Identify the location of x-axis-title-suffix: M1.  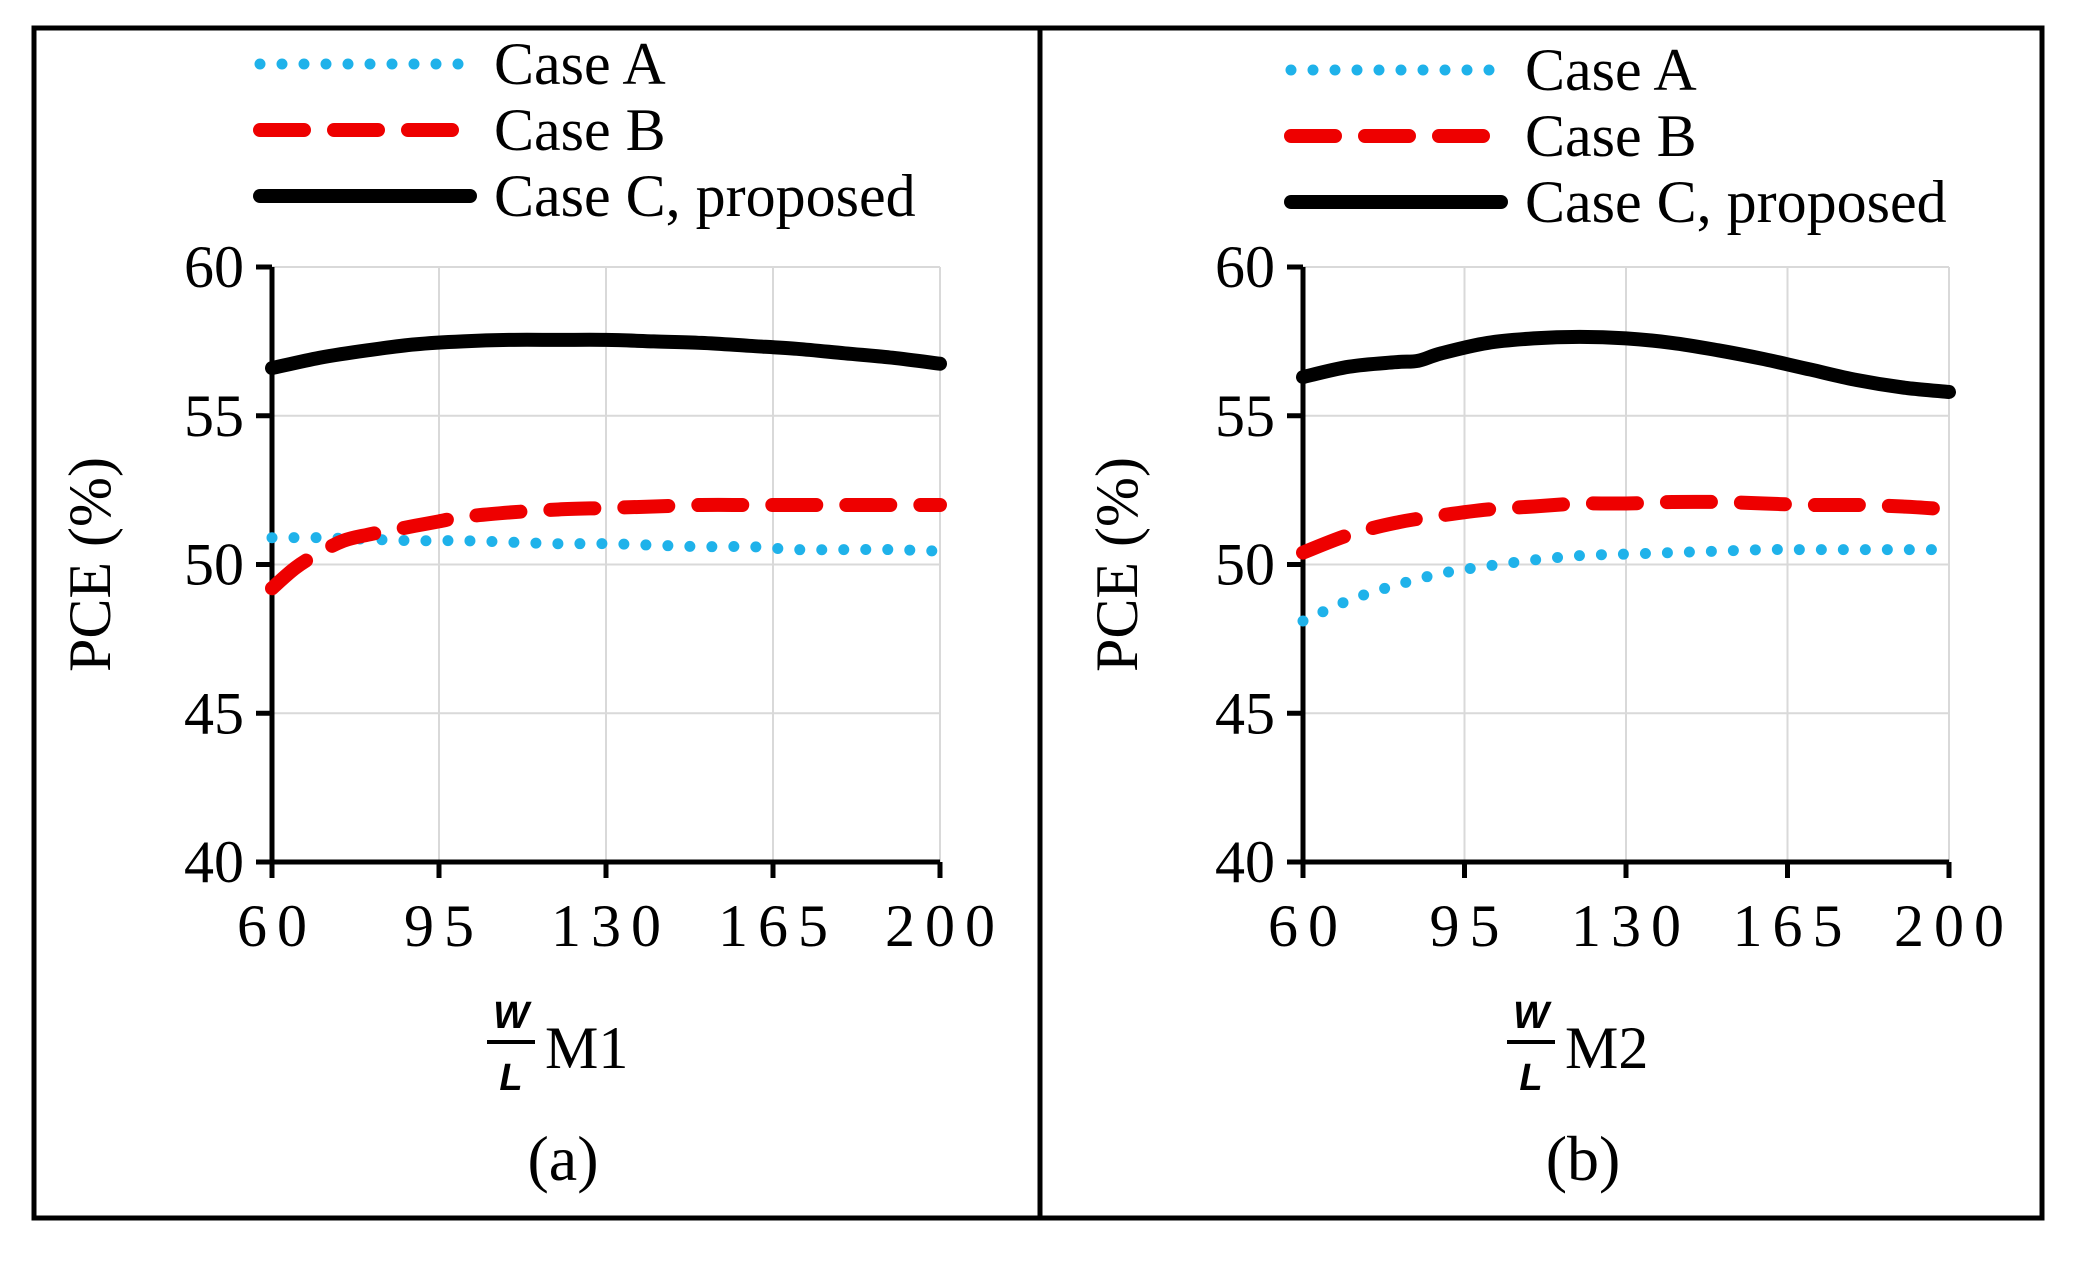
(586, 1048).